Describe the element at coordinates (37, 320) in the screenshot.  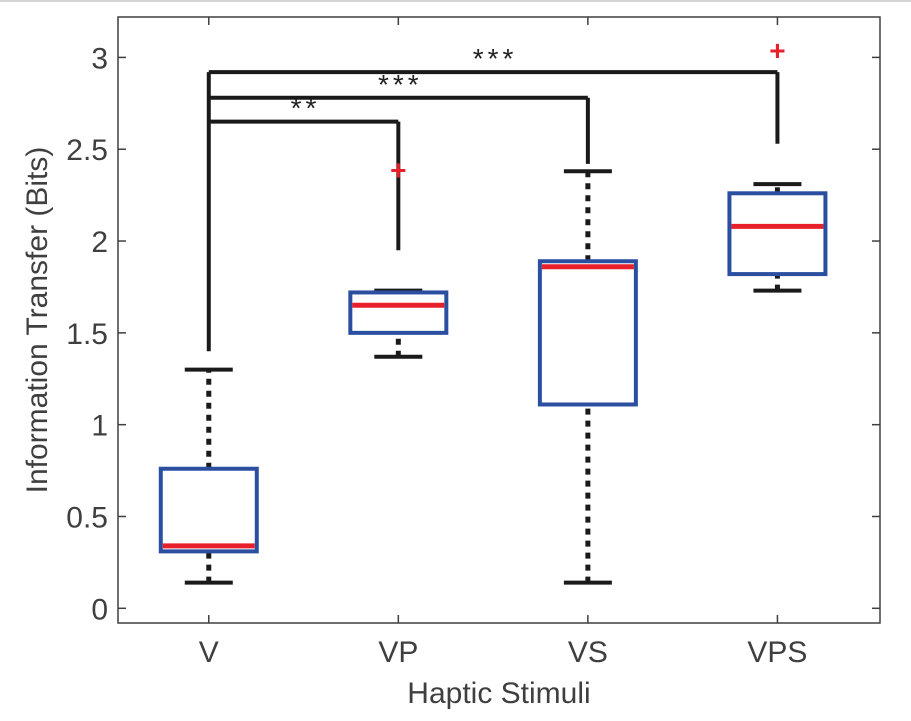
I see `y-axis-title: Information Transfer (Bits)` at that location.